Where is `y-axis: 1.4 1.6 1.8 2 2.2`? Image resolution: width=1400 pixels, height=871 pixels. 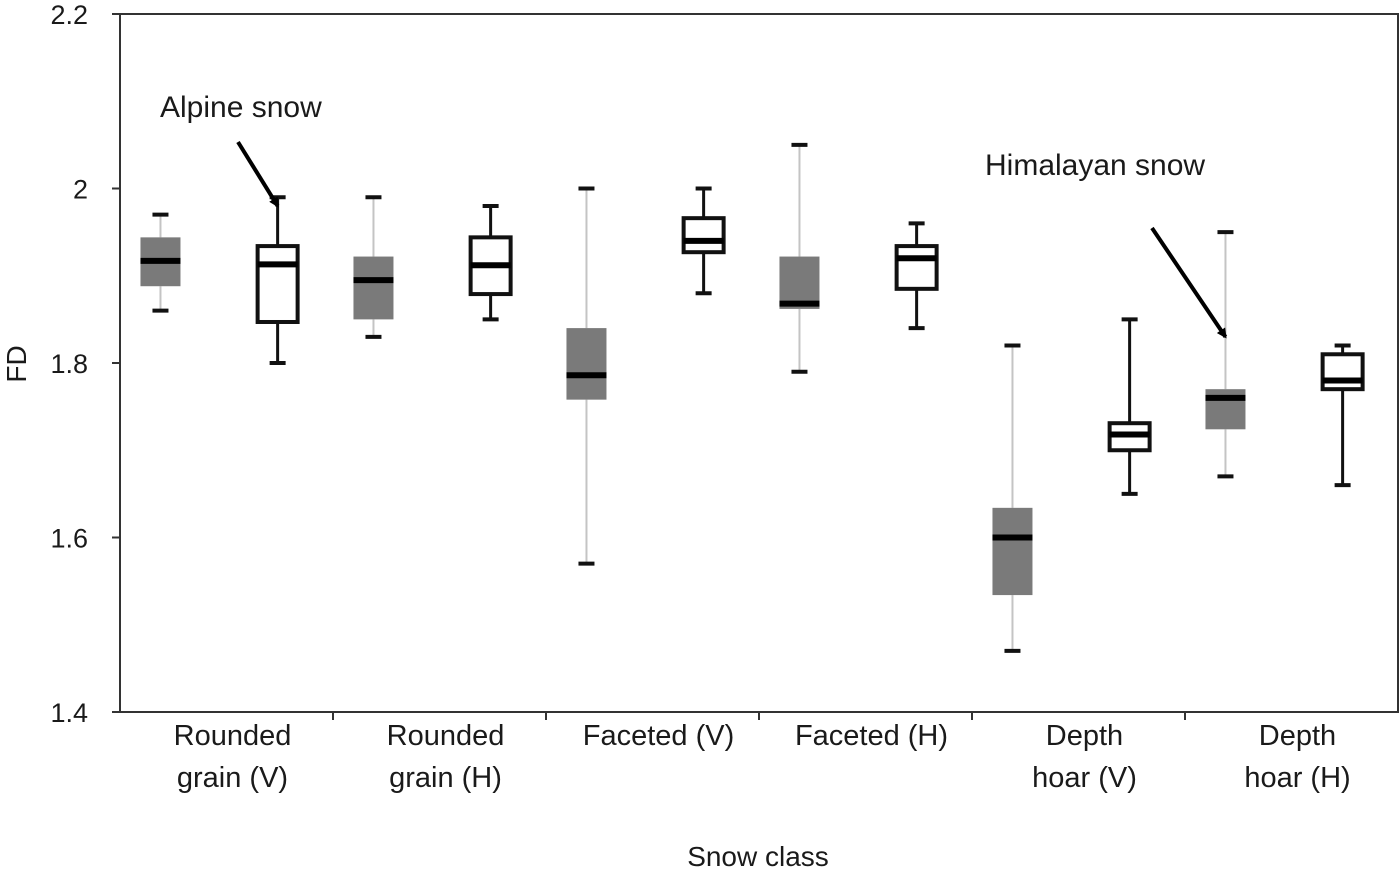
y-axis: 1.4 1.6 1.8 2 2.2 is located at coordinates (85, 364).